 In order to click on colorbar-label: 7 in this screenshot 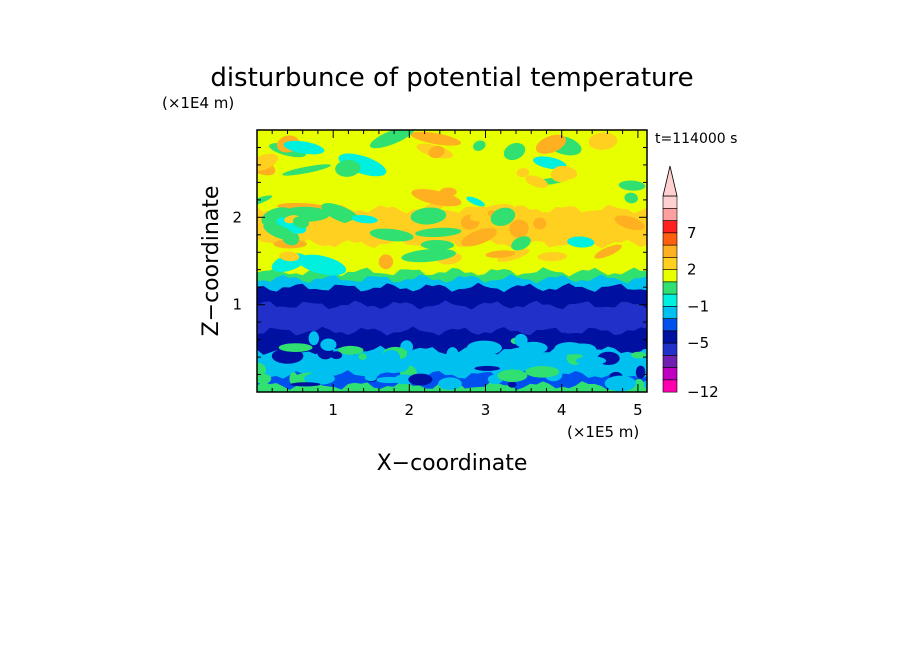, I will do `click(692, 233)`.